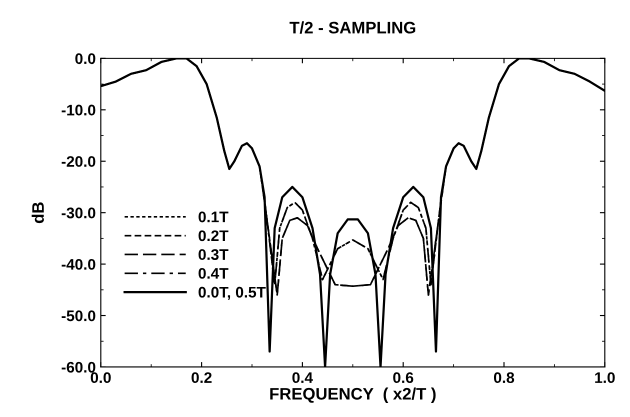  Describe the element at coordinates (79, 316) in the screenshot. I see `y-tick-label: -50.0` at that location.